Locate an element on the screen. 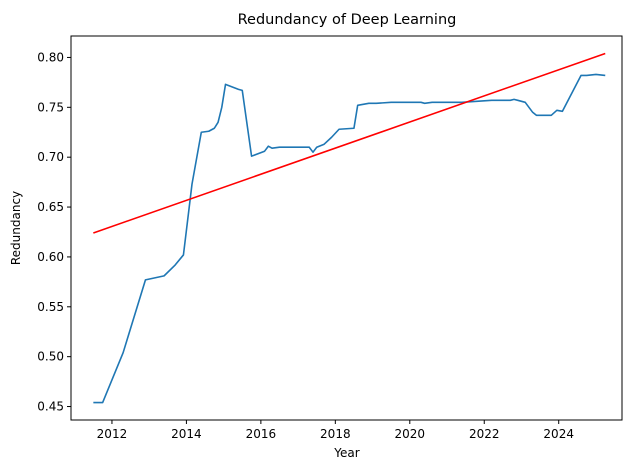  y-axis-label: Redundancy is located at coordinates (16, 228).